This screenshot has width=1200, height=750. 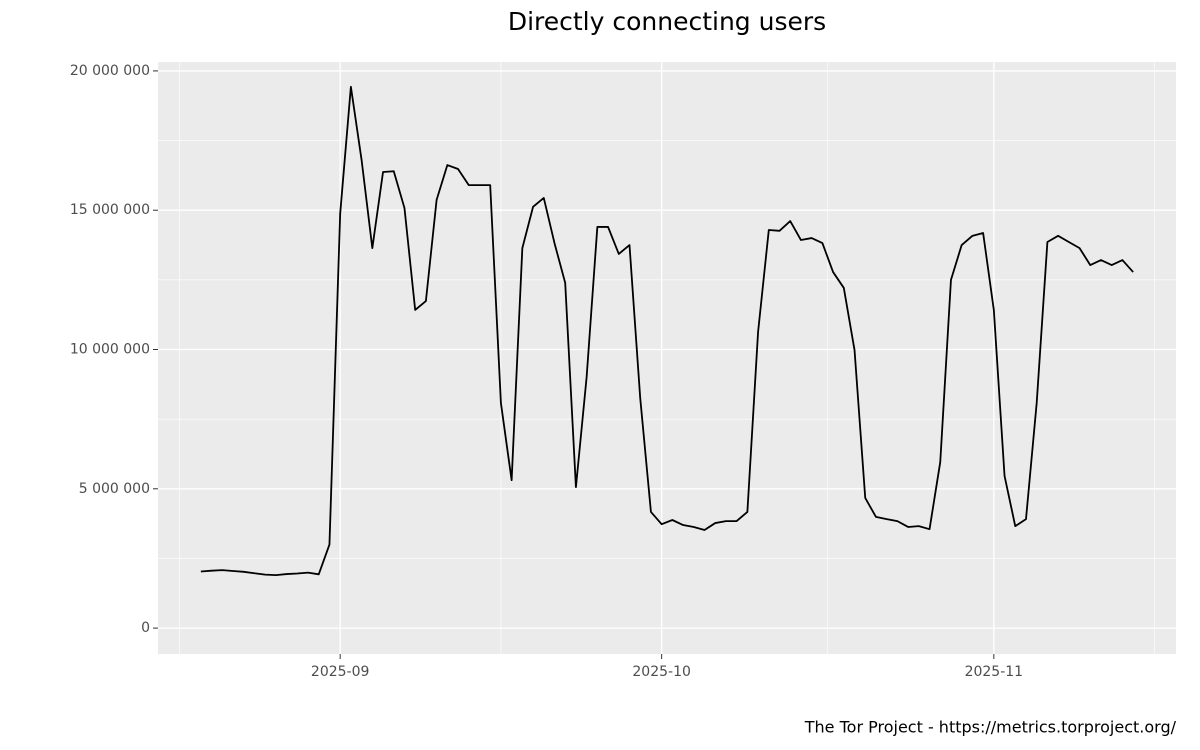 What do you see at coordinates (145, 628) in the screenshot?
I see `y-tick-label: 0` at bounding box center [145, 628].